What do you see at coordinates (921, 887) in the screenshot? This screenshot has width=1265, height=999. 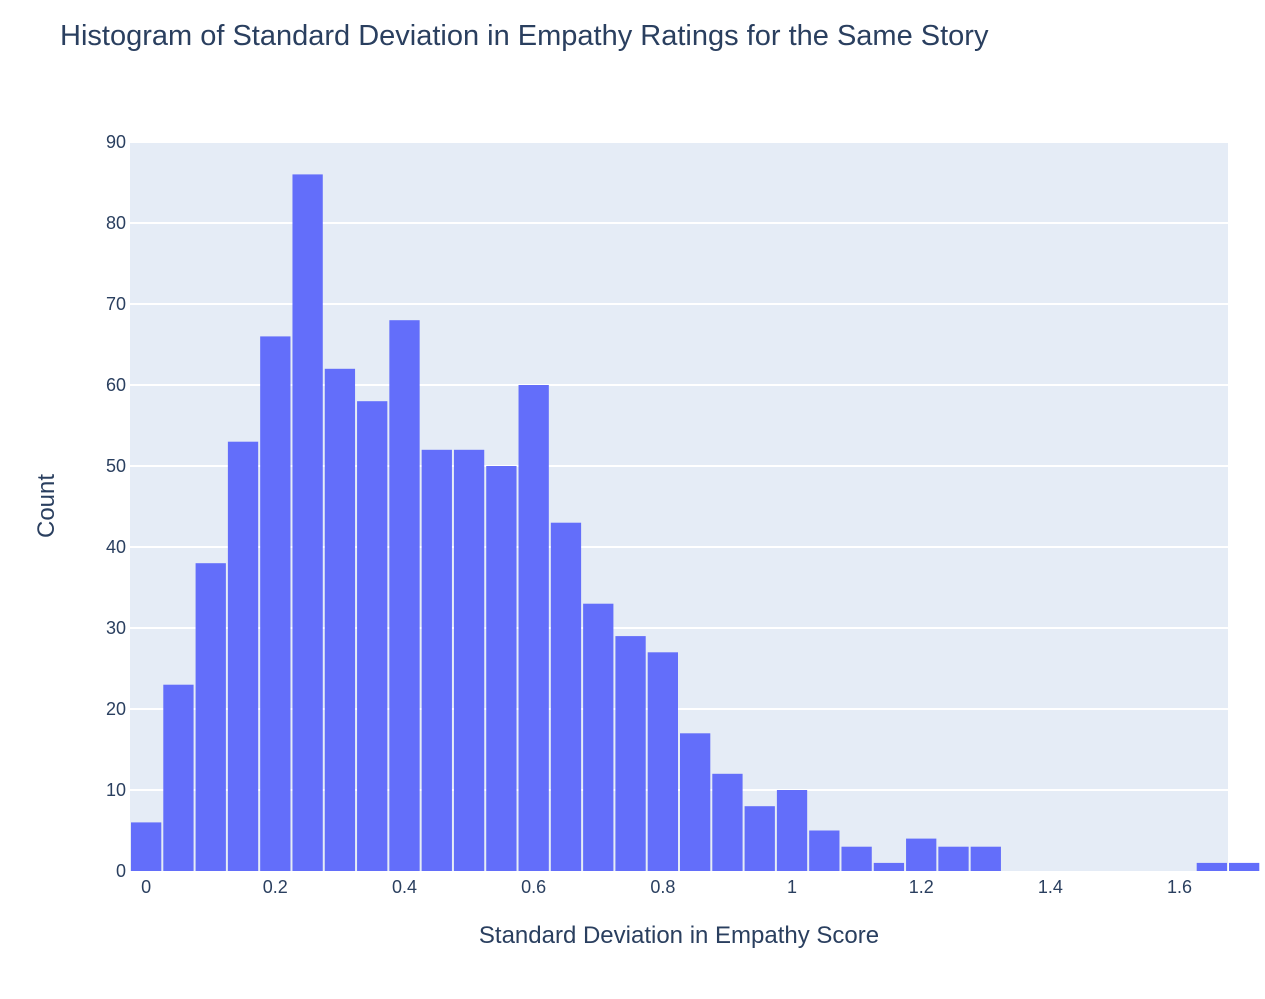 I see `x-tick-label: 1.2` at bounding box center [921, 887].